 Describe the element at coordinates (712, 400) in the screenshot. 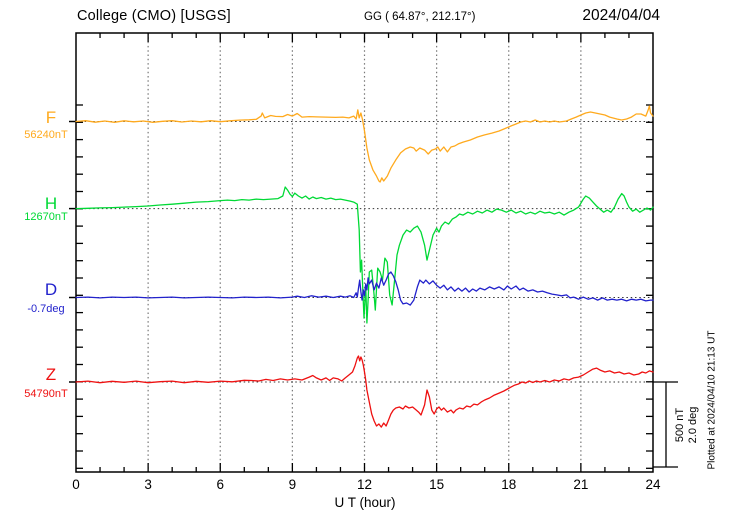

I see `plotted-at-note: Plotted at 2024/04/10 21:13 UT` at that location.